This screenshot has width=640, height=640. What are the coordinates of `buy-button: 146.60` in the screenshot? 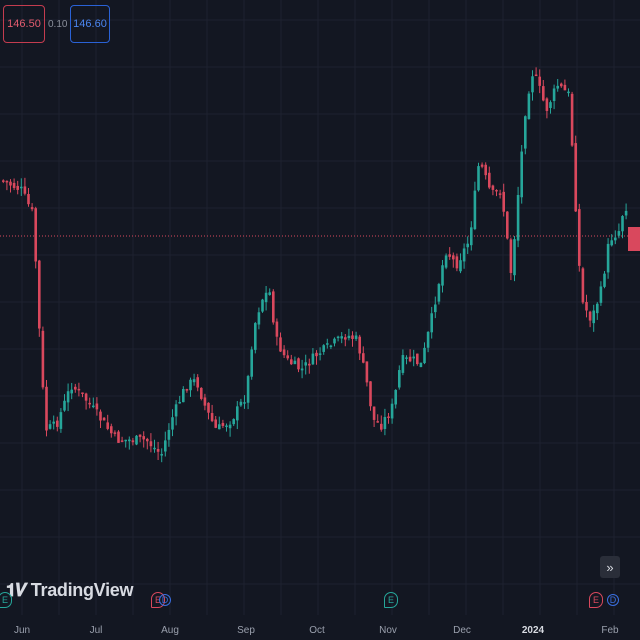 It's located at (90, 24).